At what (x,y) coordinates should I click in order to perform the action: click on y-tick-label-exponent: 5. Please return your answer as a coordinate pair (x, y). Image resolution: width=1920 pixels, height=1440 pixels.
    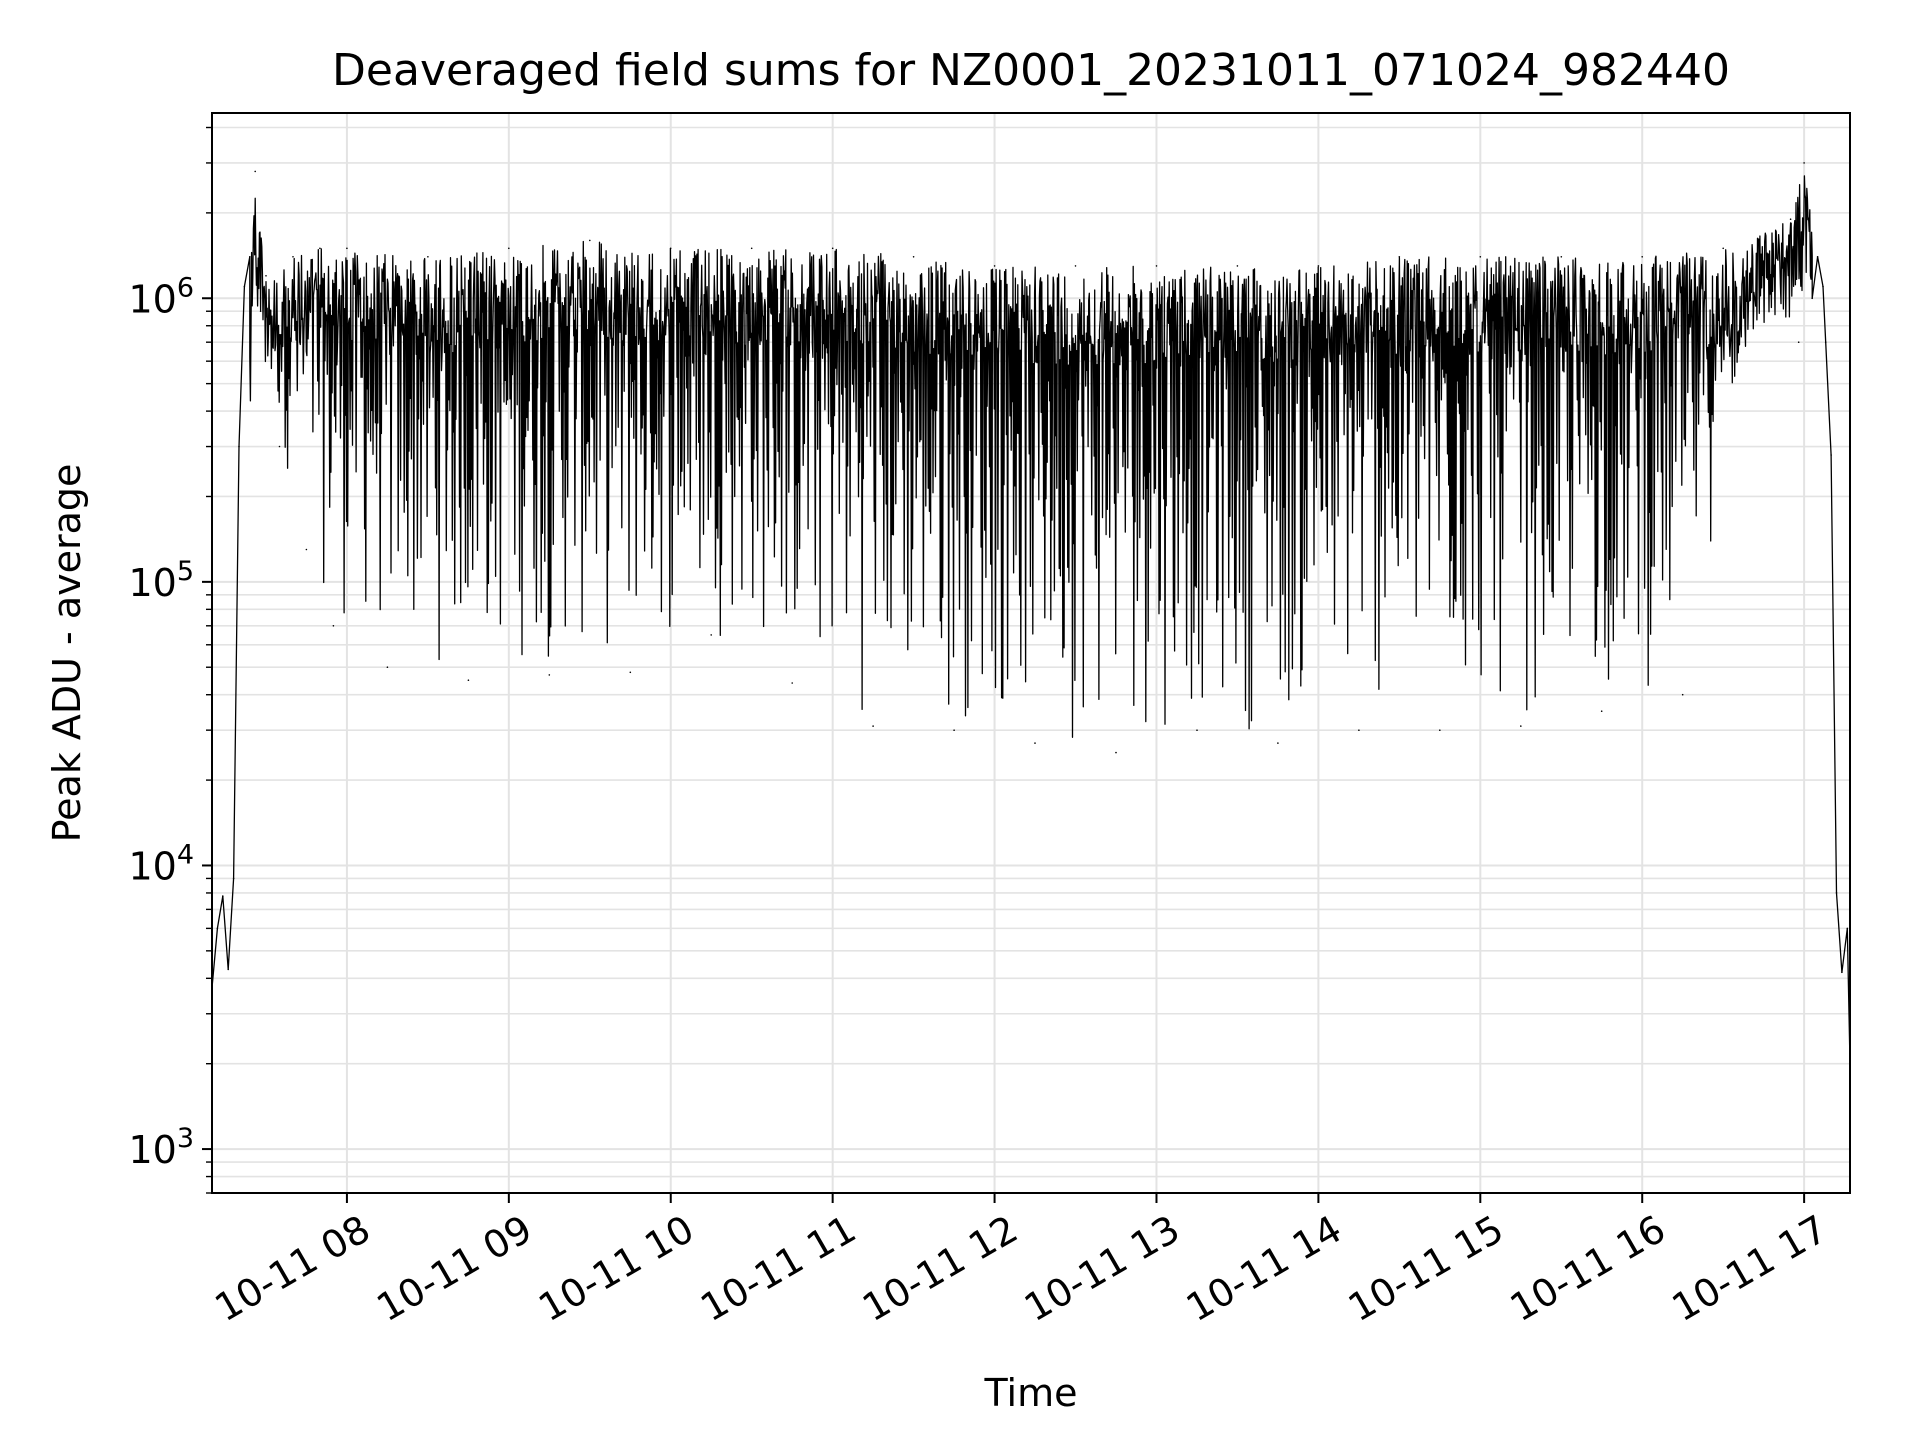
    Looking at the image, I should click on (185, 571).